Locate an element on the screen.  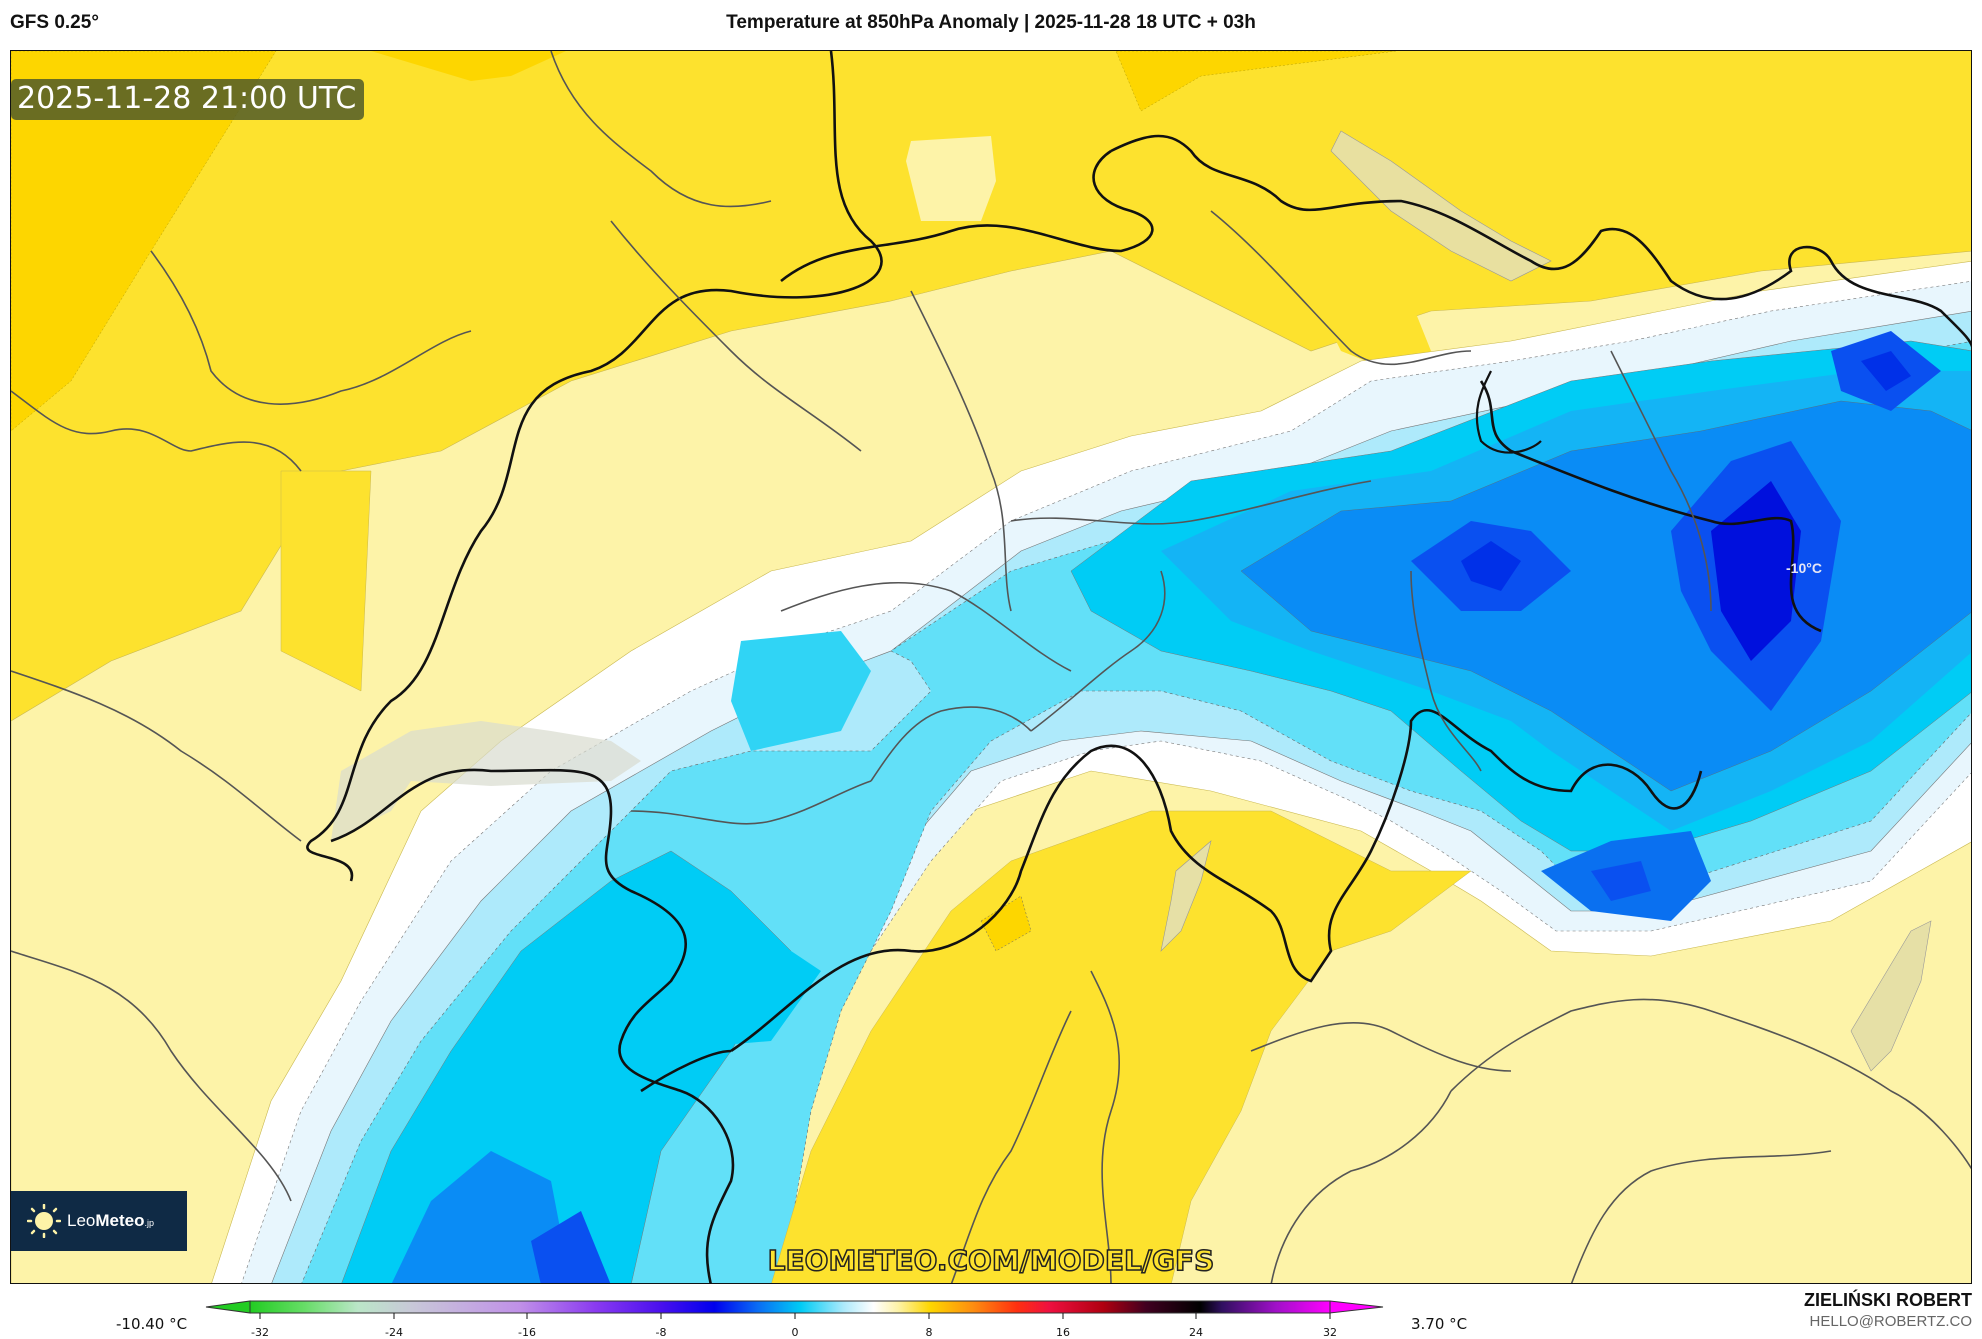
logo-wordmark: LeoMeteo.jp is located at coordinates (111, 1220).